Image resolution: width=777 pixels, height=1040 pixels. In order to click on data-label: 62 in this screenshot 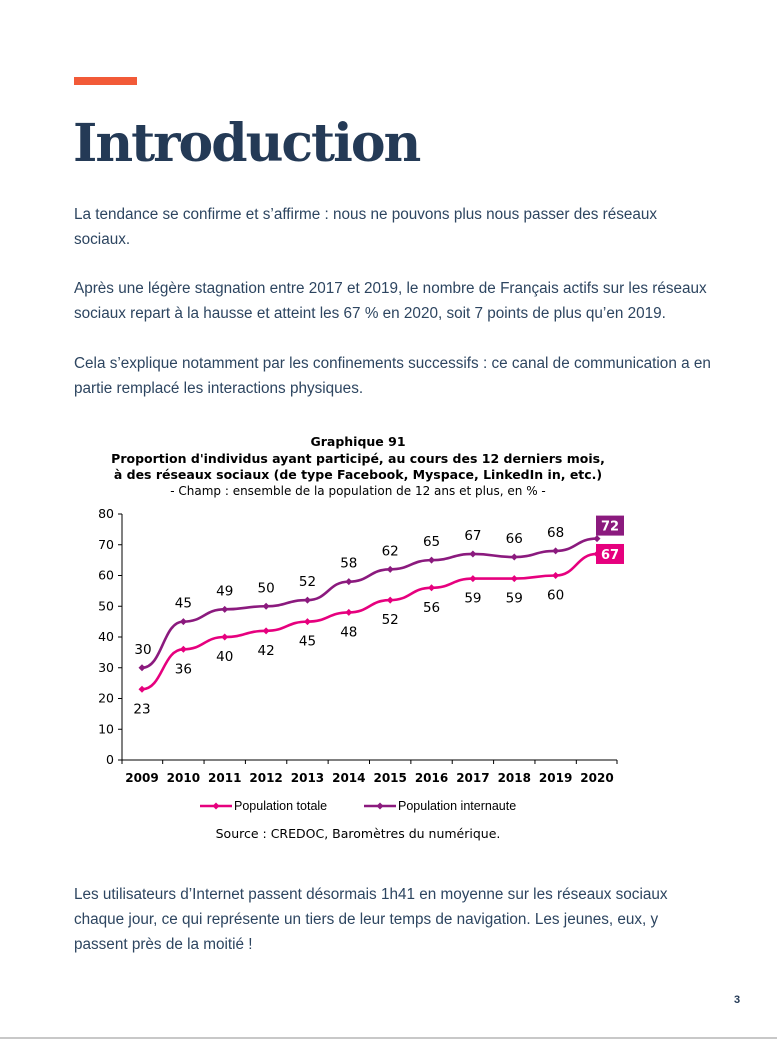, I will do `click(390, 551)`.